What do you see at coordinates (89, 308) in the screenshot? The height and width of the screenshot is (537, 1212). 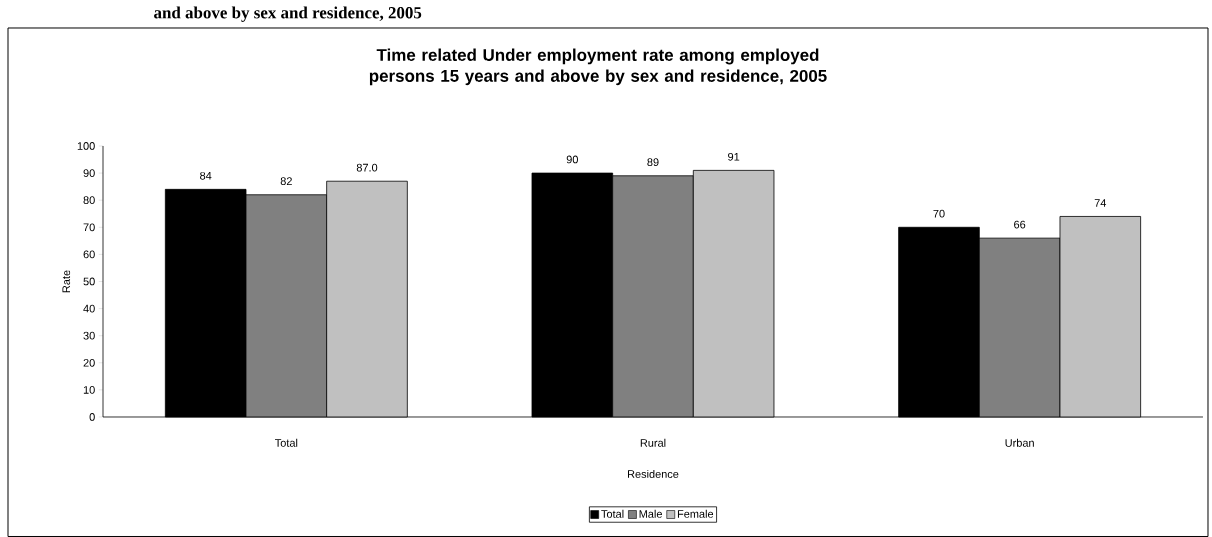 I see `y-tick-label: 40` at bounding box center [89, 308].